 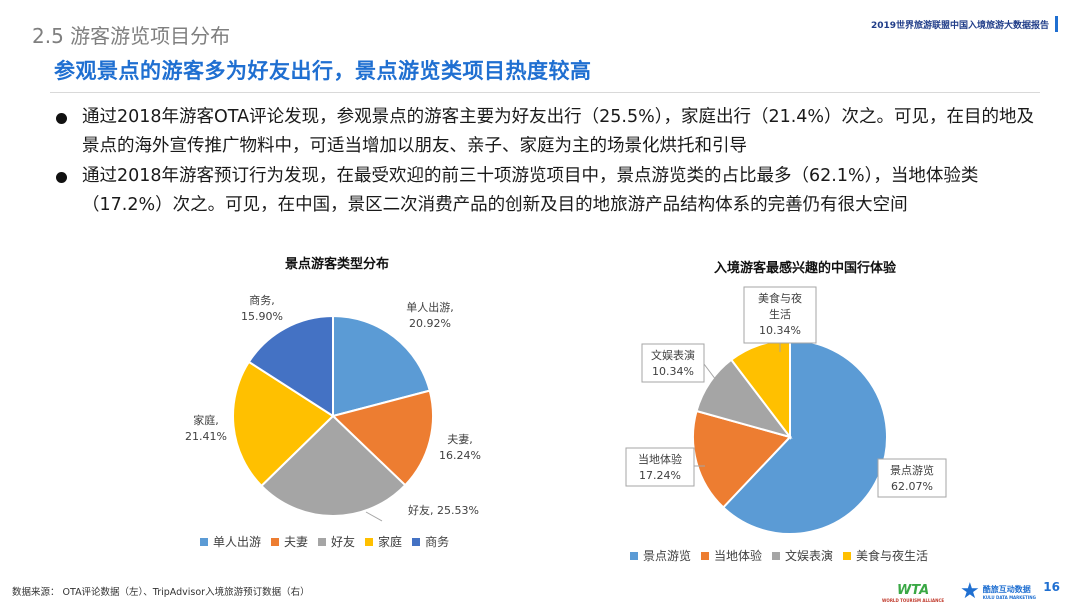 I want to click on pie-0-label-1-line-0: 夫妻,, so click(x=460, y=439).